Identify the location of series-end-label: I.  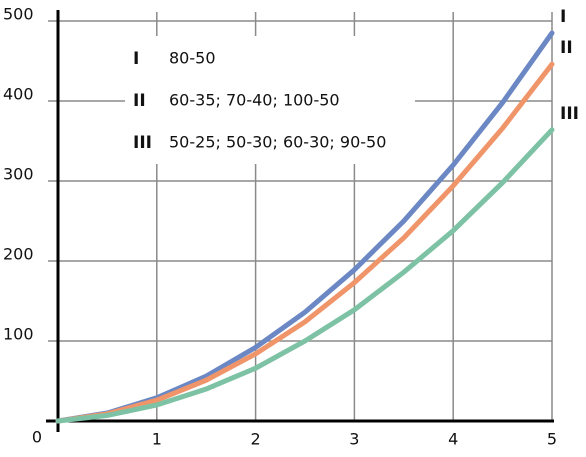
(563, 17).